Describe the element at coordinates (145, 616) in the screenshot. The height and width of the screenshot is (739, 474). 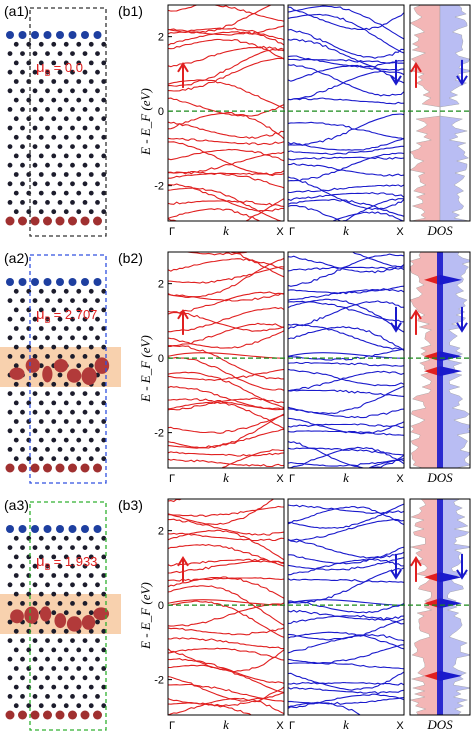
I see `y-axis-label: E - E_F (eV)` at that location.